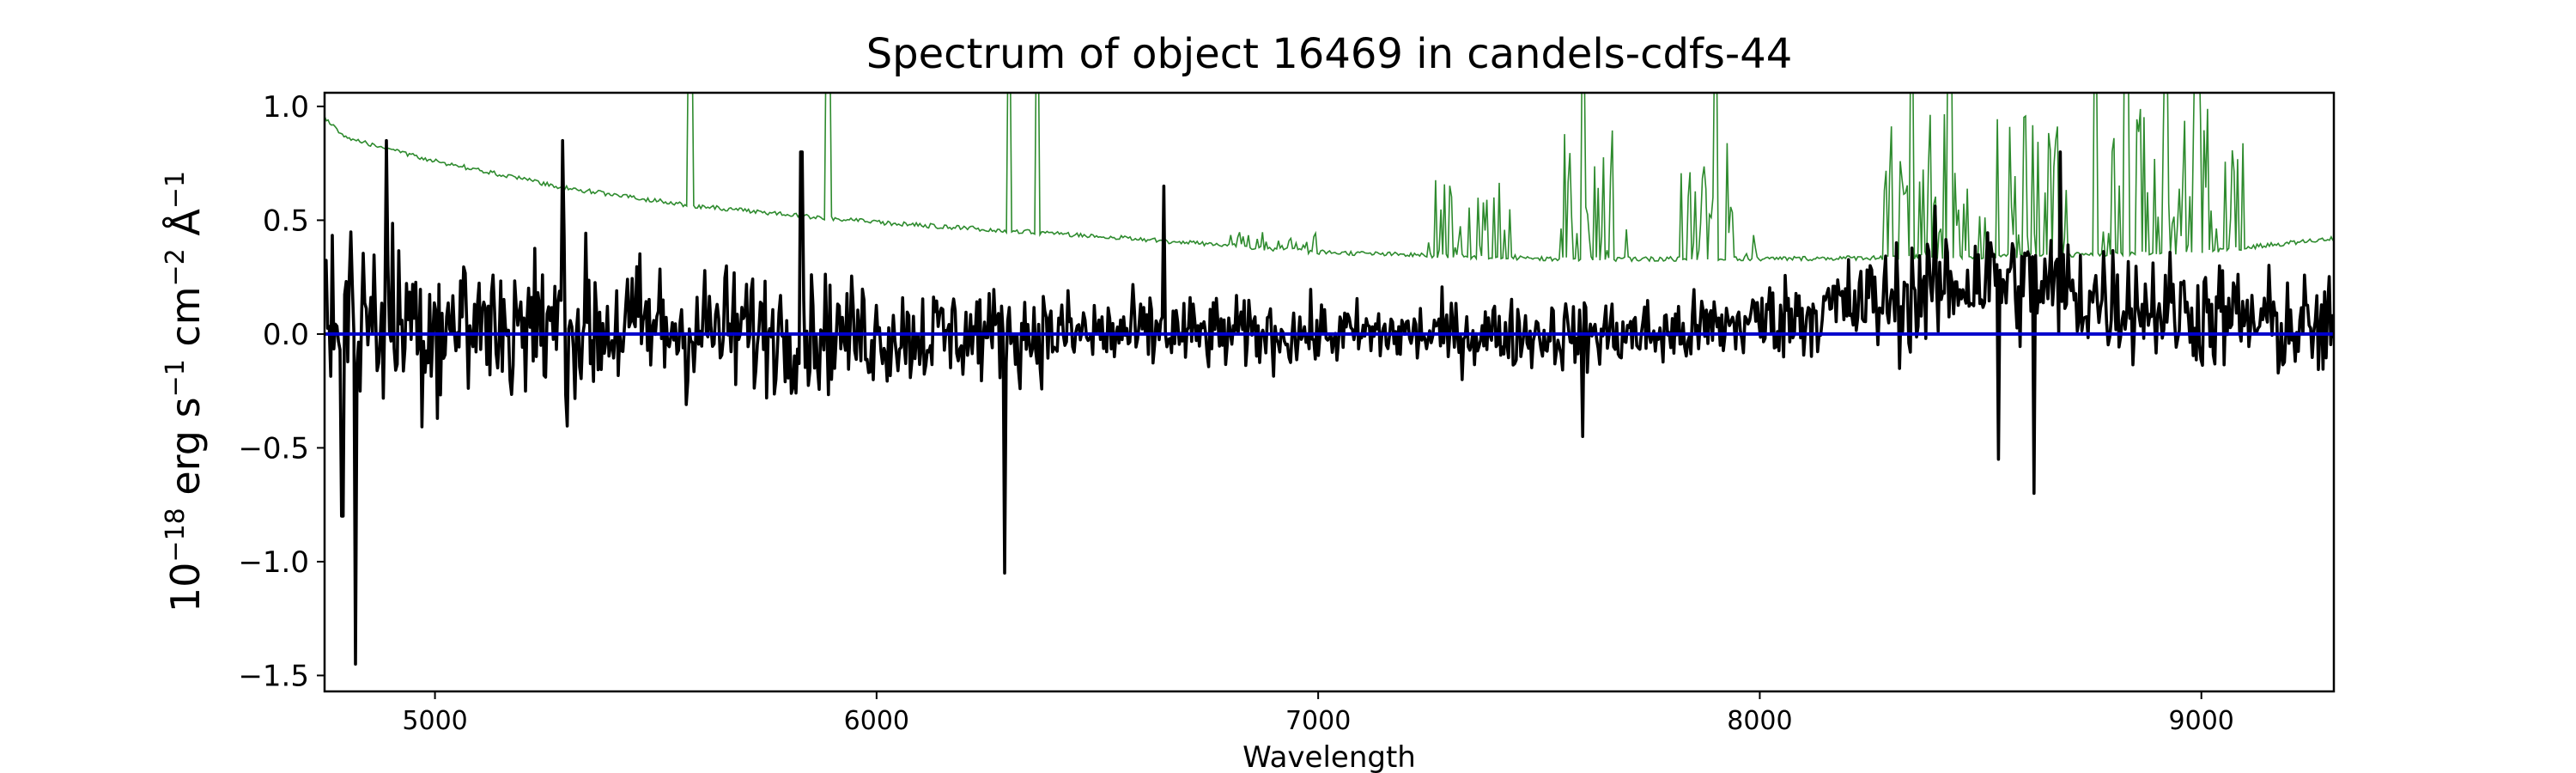  Describe the element at coordinates (185, 391) in the screenshot. I see `y-axis-label: 10−18 erg s−1 cm−2 Å−1` at that location.